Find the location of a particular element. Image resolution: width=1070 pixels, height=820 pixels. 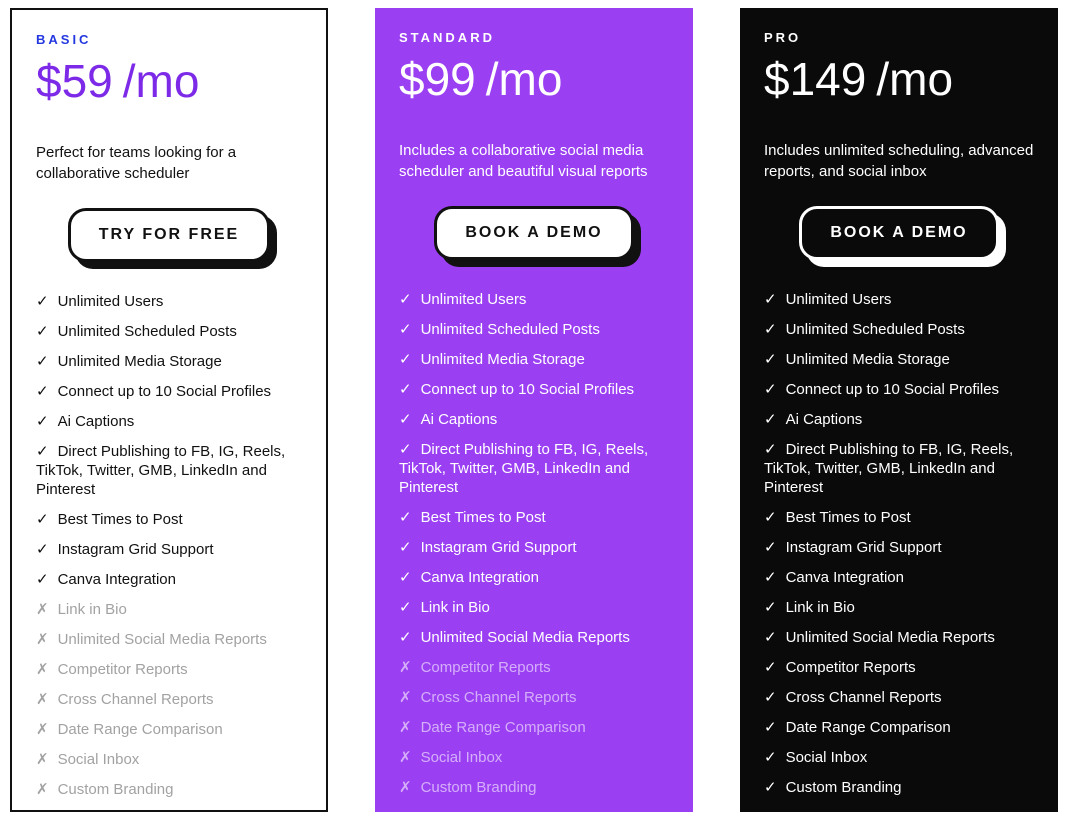

feature-item: ✗ Cross Channel Reports is located at coordinates (534, 697).